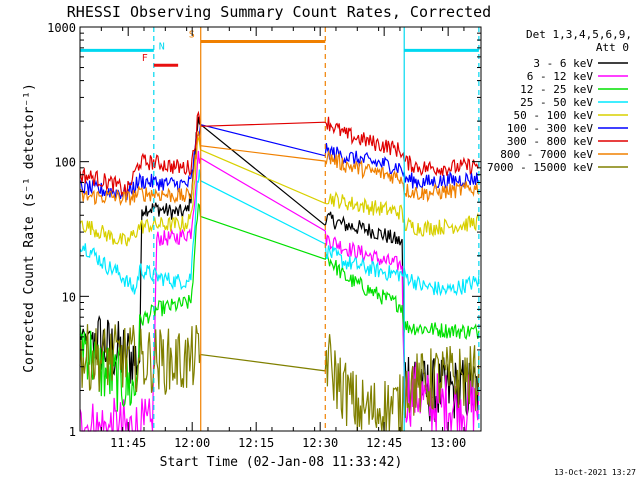  I want to click on legend-label-2: 12 - 25 keV, so click(556, 89).